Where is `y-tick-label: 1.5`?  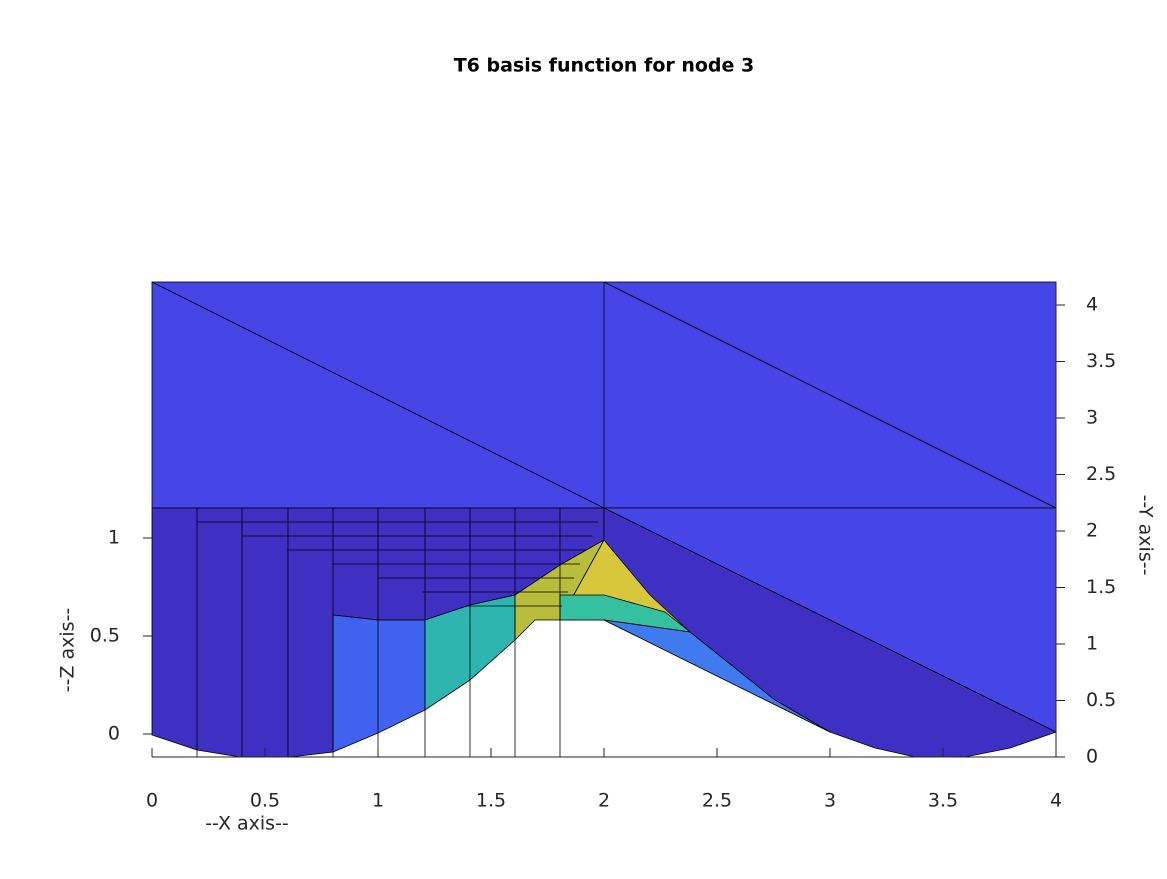
y-tick-label: 1.5 is located at coordinates (1101, 587).